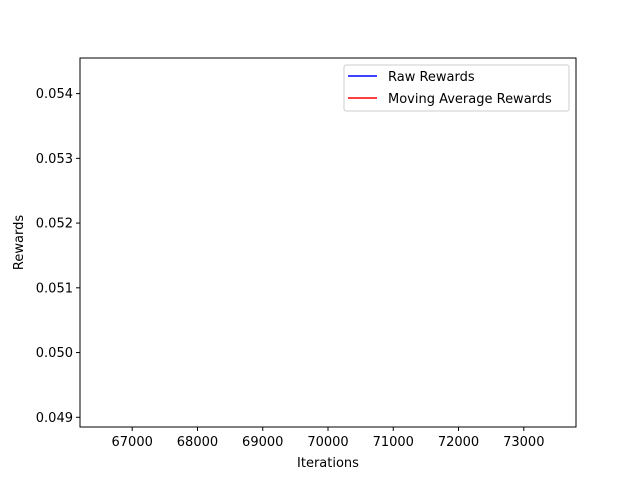  What do you see at coordinates (54, 224) in the screenshot?
I see `y-tick-label: 0.052` at bounding box center [54, 224].